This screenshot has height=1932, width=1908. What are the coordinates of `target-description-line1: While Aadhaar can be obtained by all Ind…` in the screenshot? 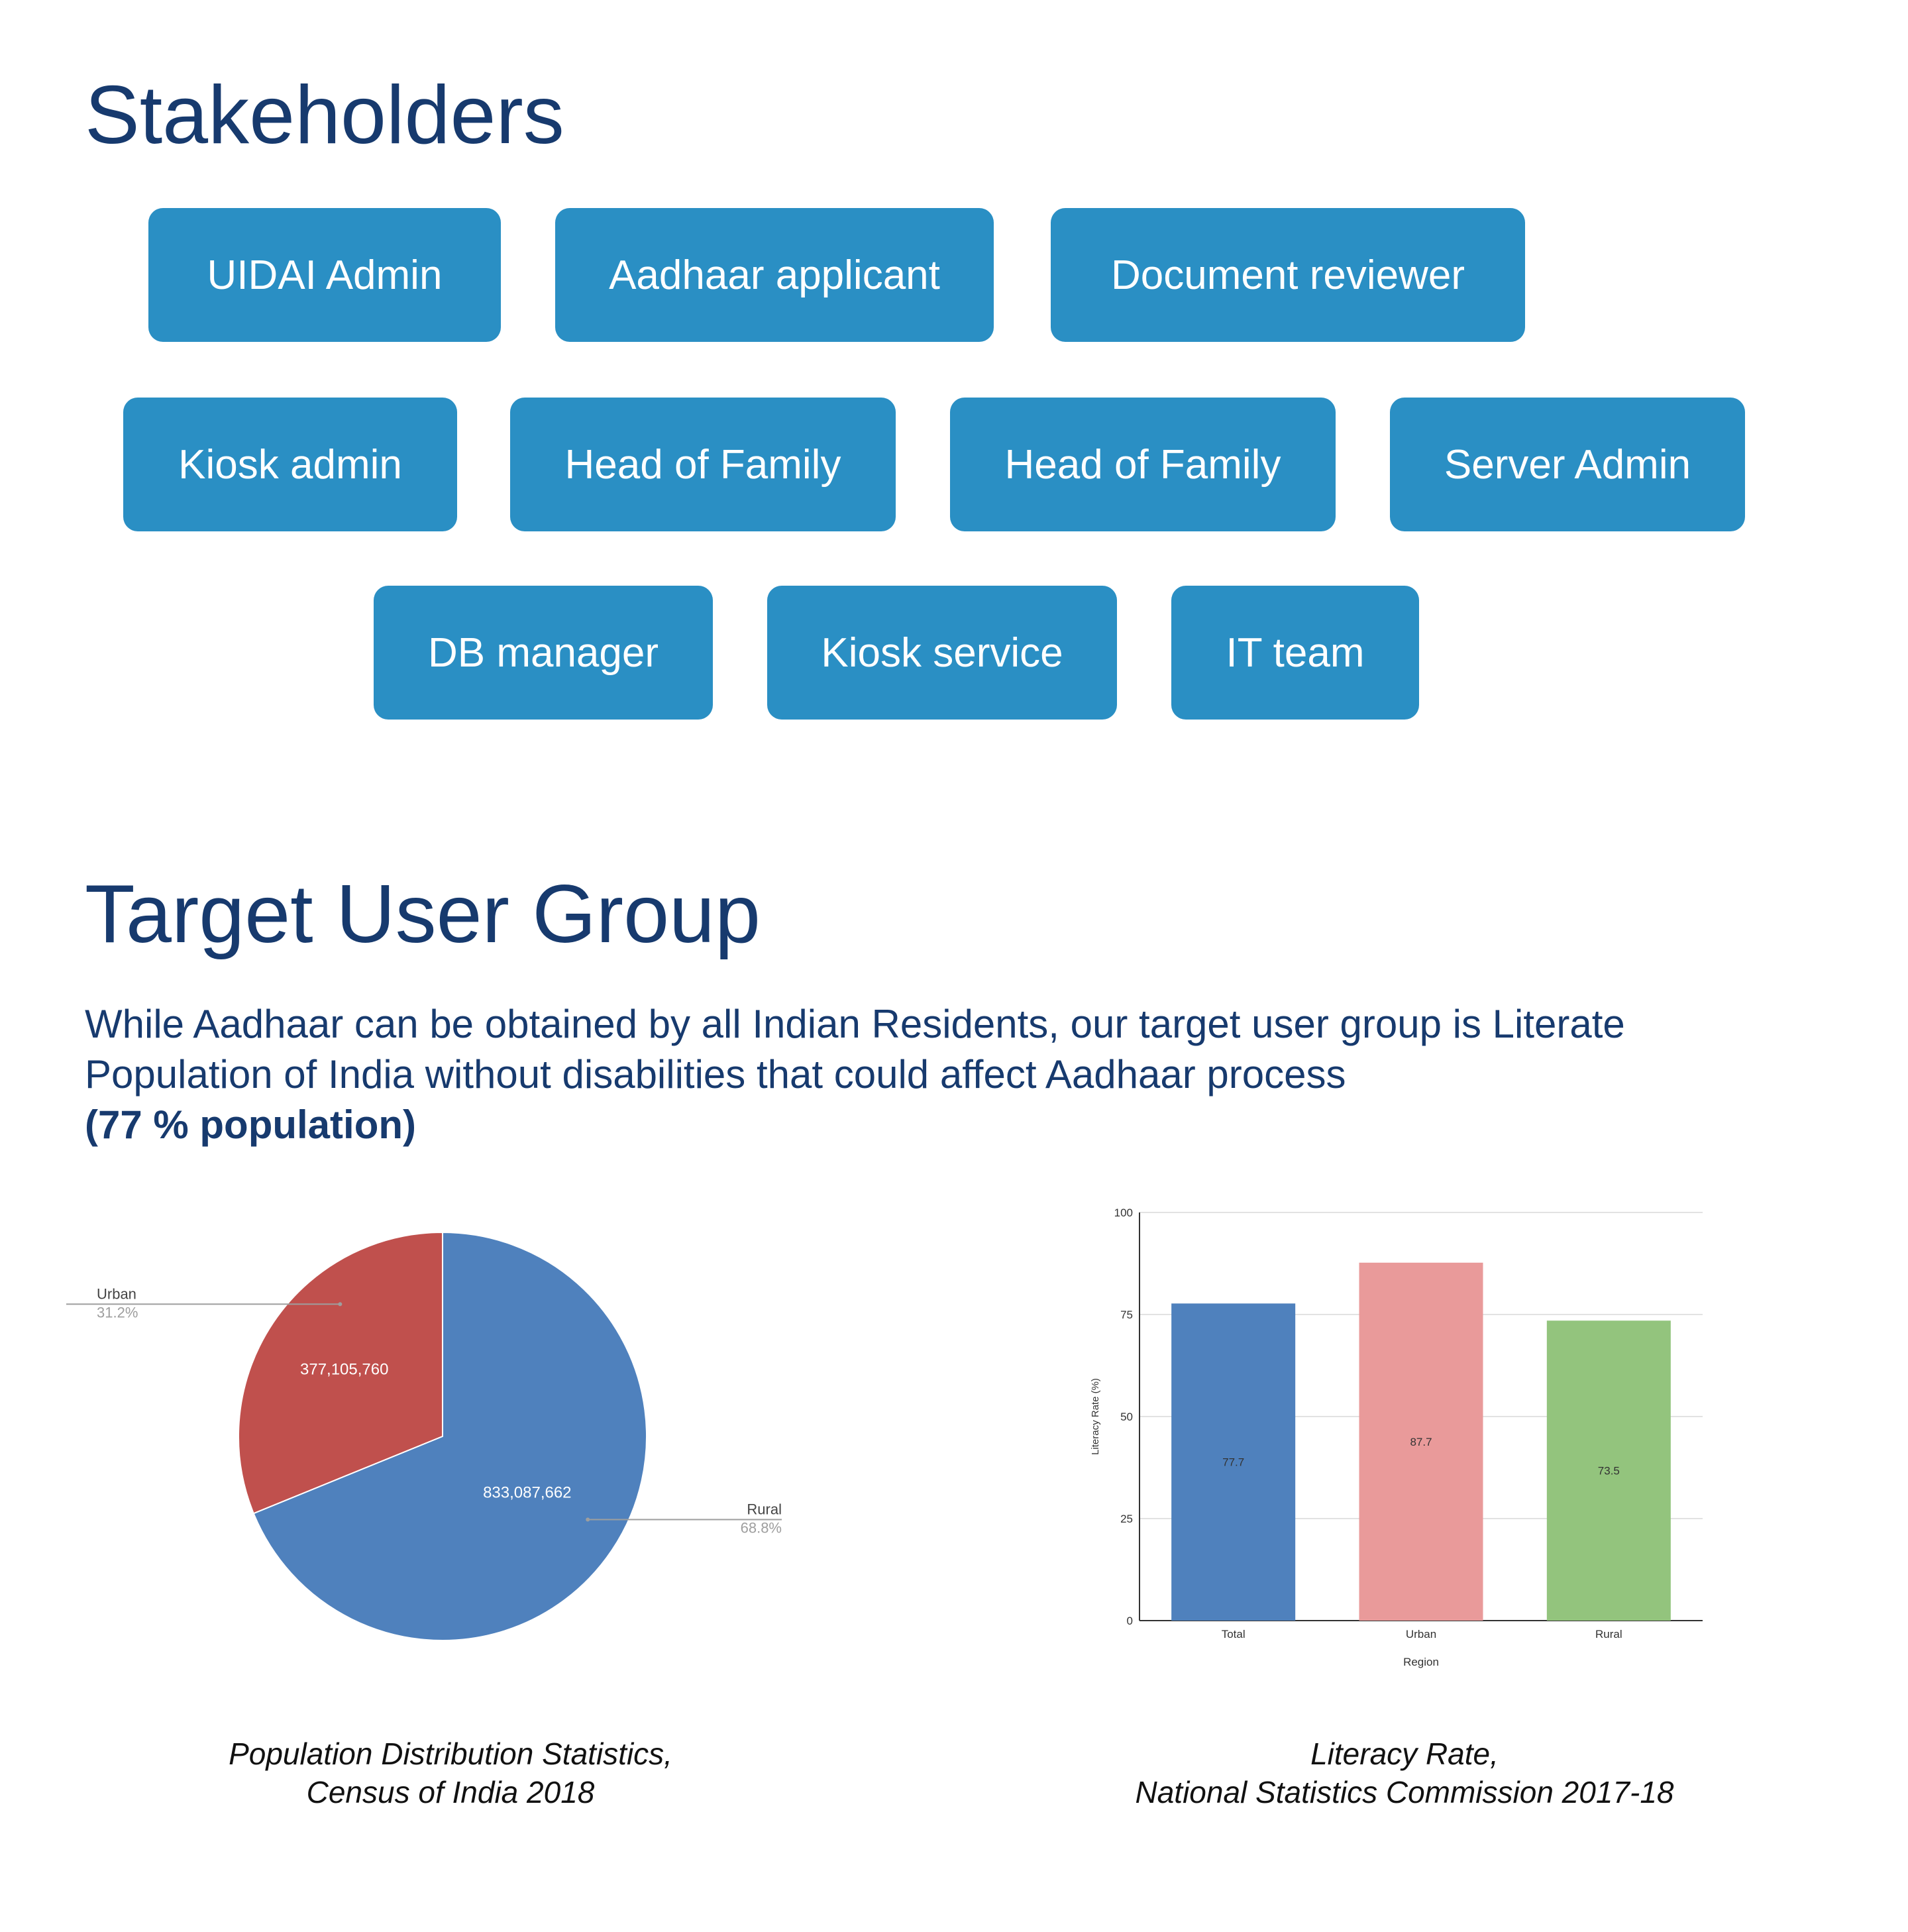 It's located at (855, 1024).